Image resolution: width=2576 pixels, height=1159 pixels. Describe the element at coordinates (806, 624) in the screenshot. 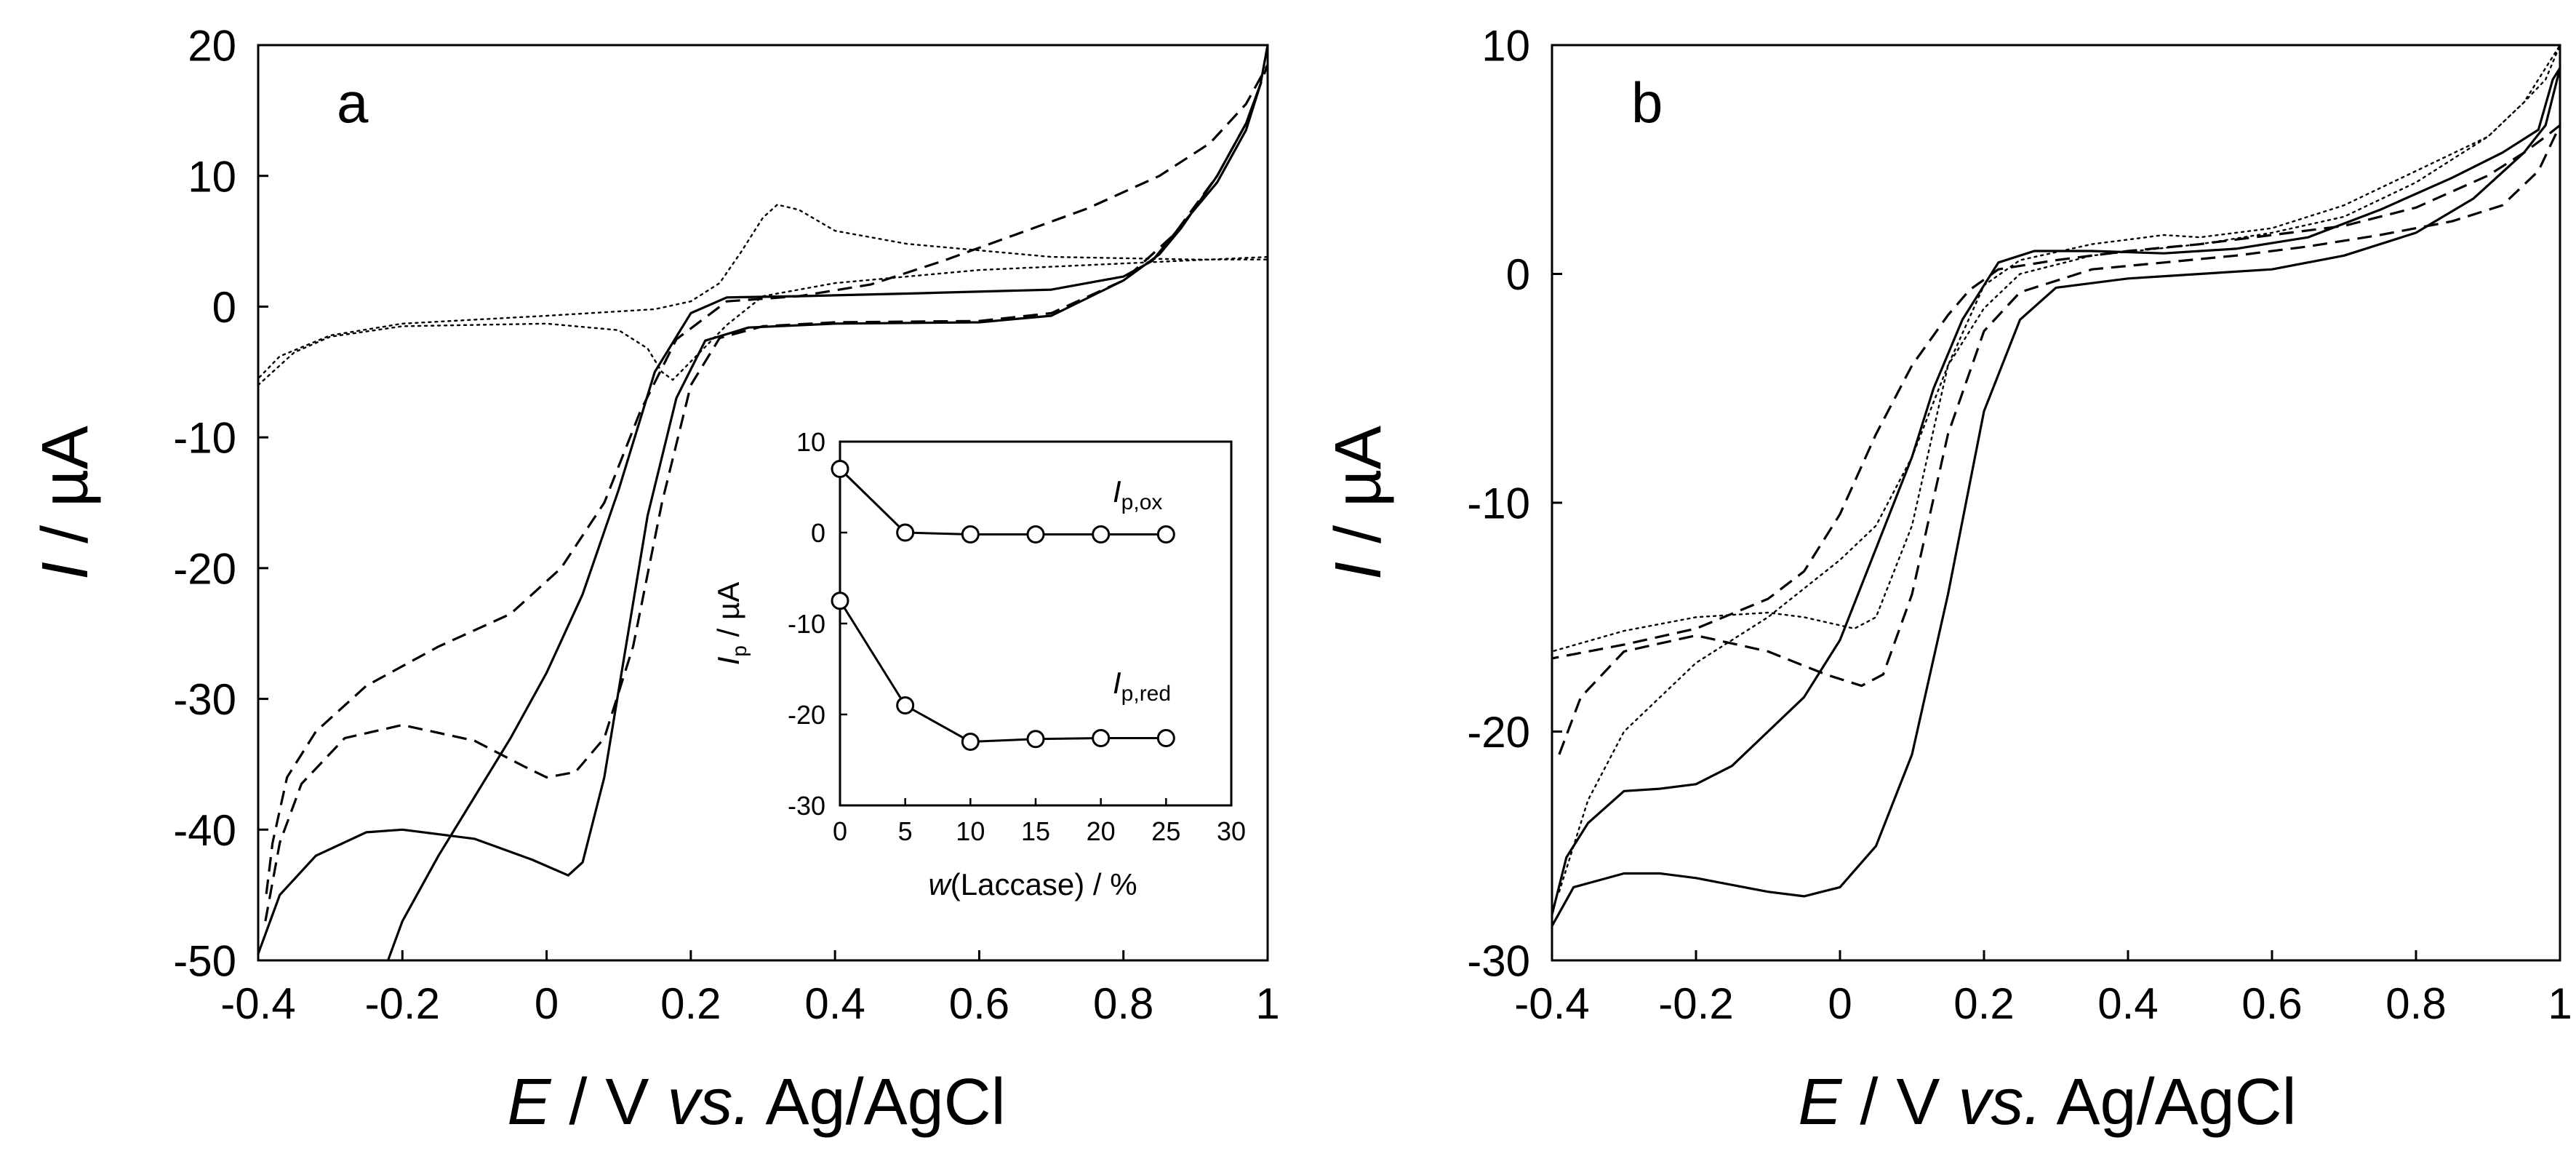

I see `inset-y-tick-label: -10` at that location.